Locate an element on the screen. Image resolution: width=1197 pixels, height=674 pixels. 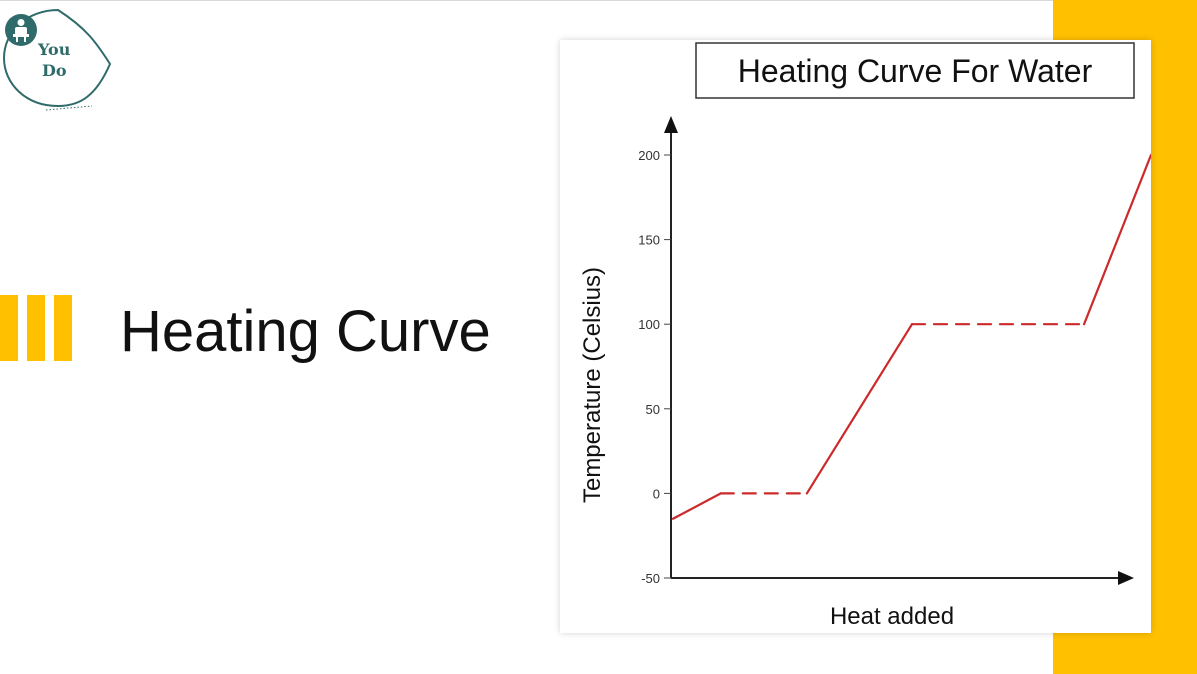
x-axis-arrow-icon is located at coordinates (1126, 578).